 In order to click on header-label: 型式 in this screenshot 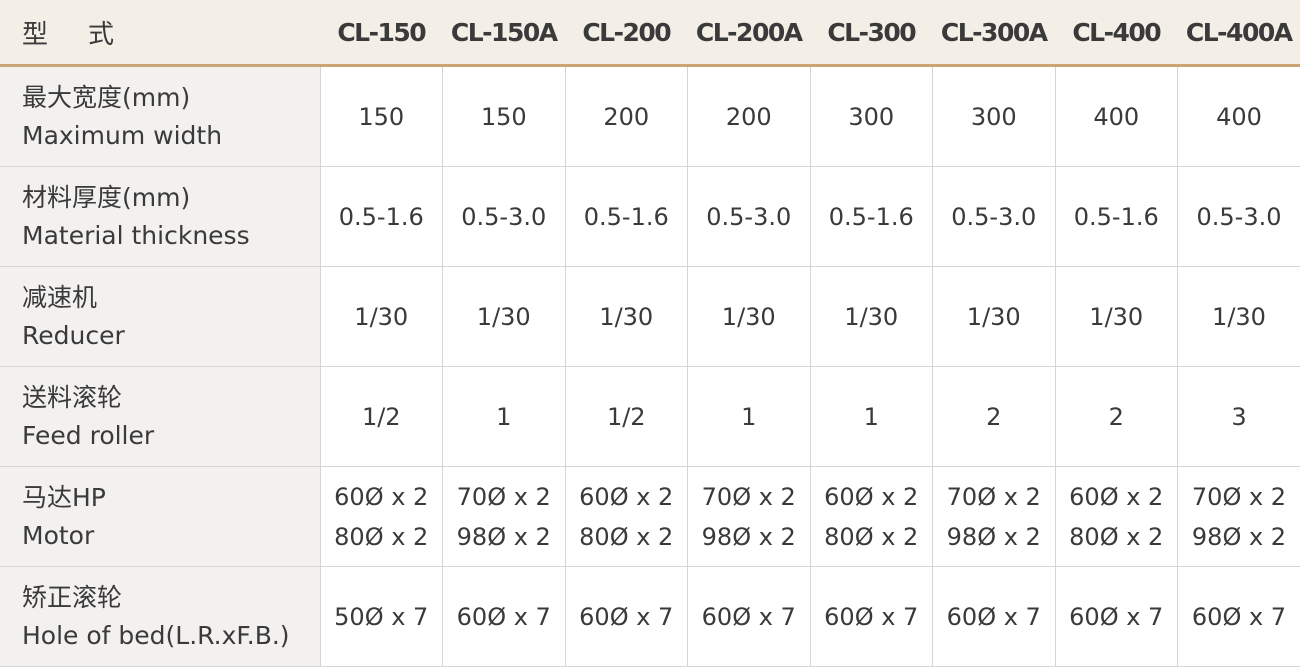, I will do `click(160, 33)`.